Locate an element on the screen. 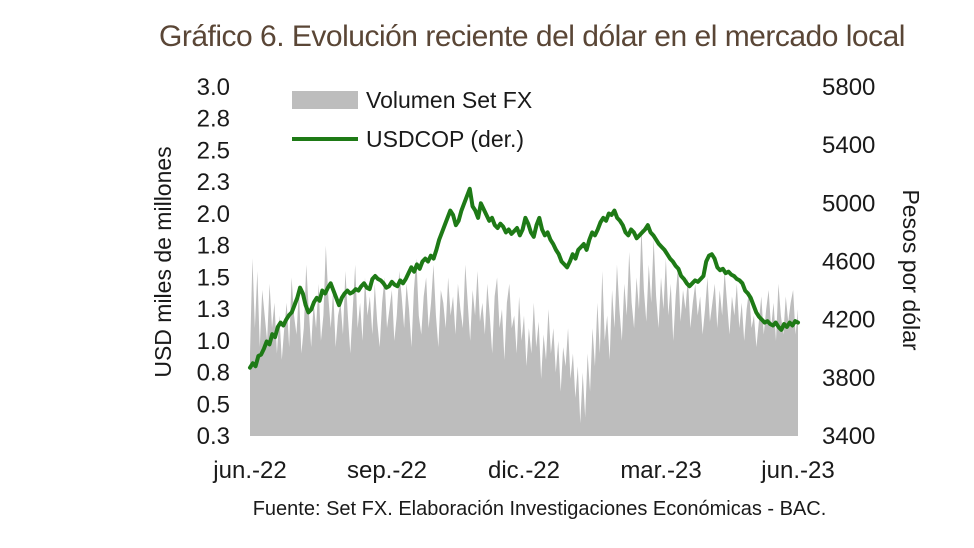 The height and width of the screenshot is (548, 974). x-tick-label: mar.-23 is located at coordinates (660, 470).